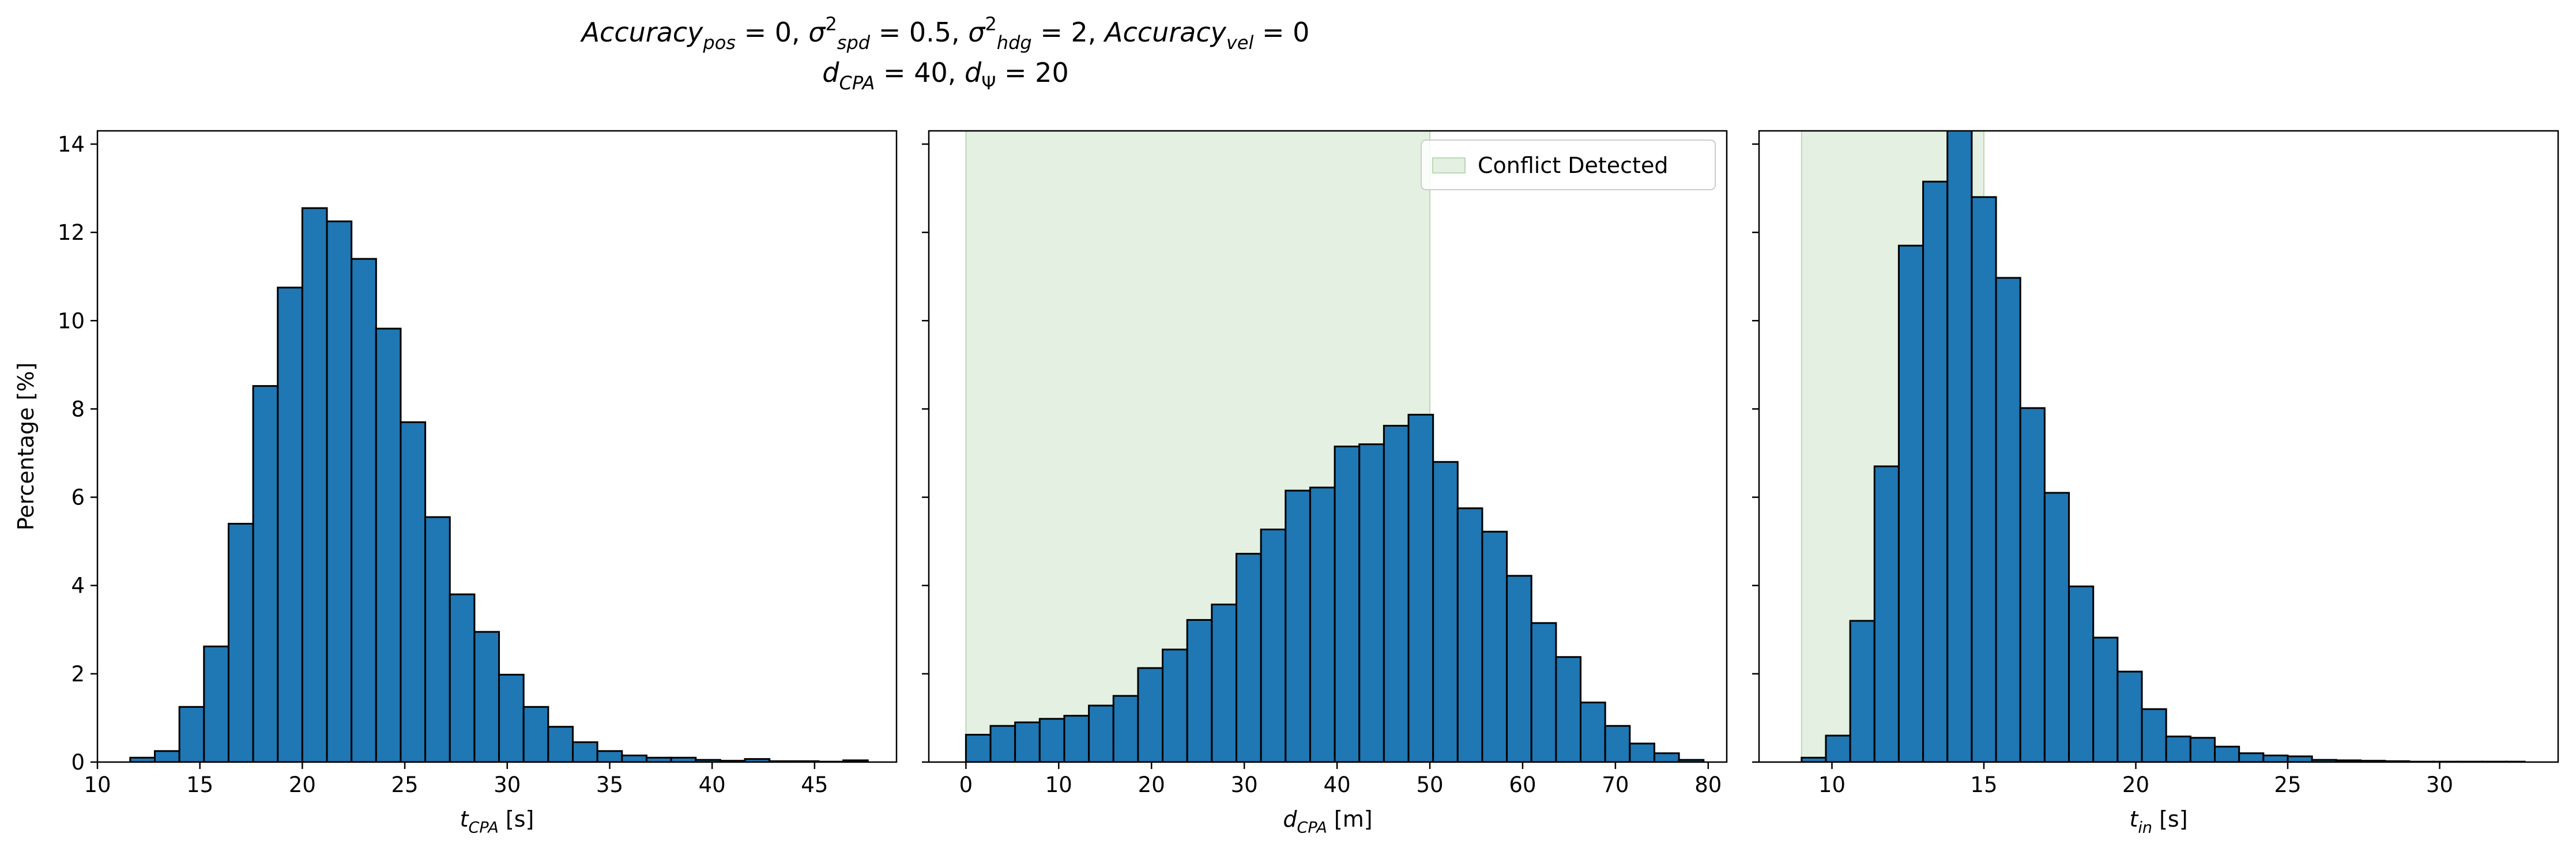  What do you see at coordinates (497, 821) in the screenshot?
I see `x-axis-label: tCPA [s]` at bounding box center [497, 821].